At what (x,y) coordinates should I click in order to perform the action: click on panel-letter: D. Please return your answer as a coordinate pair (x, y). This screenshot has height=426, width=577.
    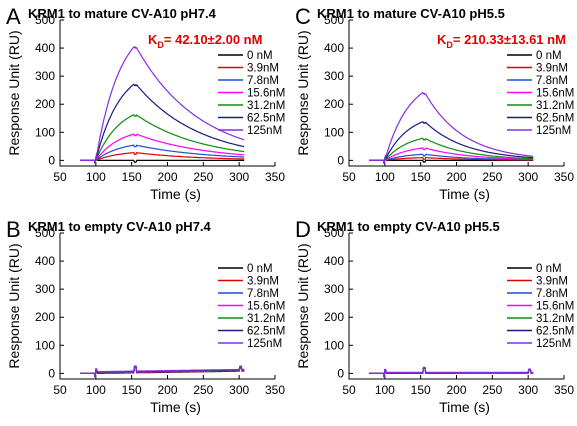
    Looking at the image, I should click on (303, 229).